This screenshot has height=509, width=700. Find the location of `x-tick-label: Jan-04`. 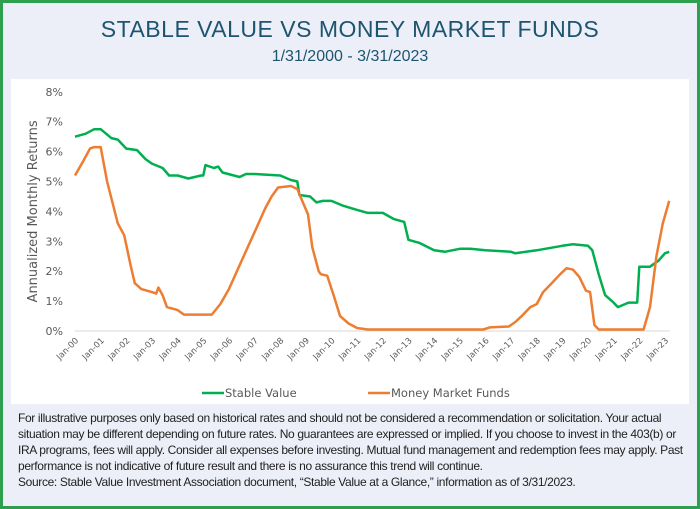

x-tick-label: Jan-04 is located at coordinates (170, 349).